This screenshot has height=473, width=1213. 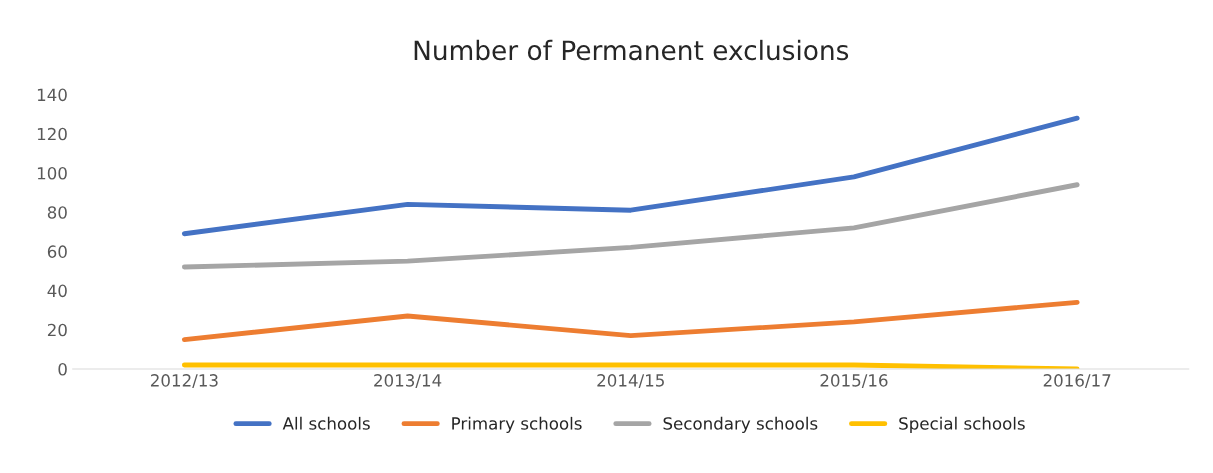 I want to click on y-tick-label: 20, so click(x=57, y=330).